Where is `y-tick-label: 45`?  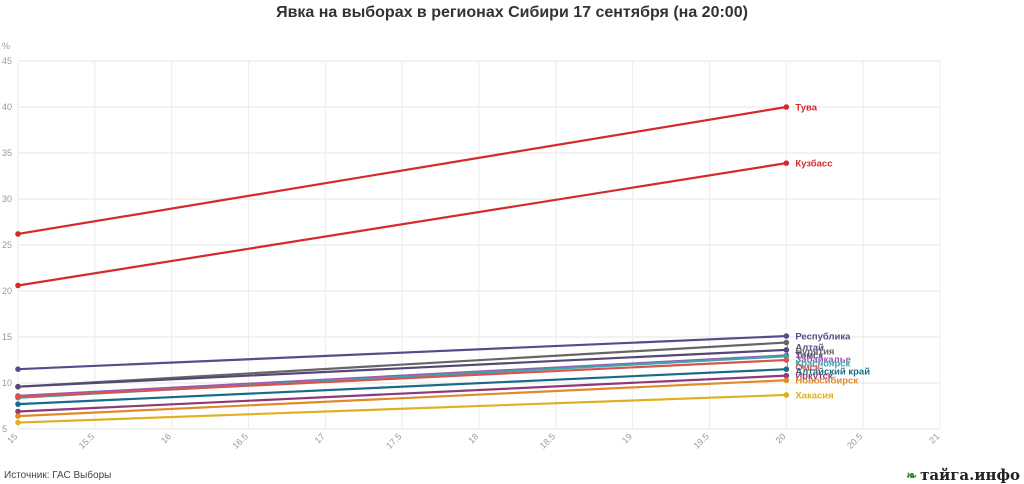 y-tick-label: 45 is located at coordinates (7, 61).